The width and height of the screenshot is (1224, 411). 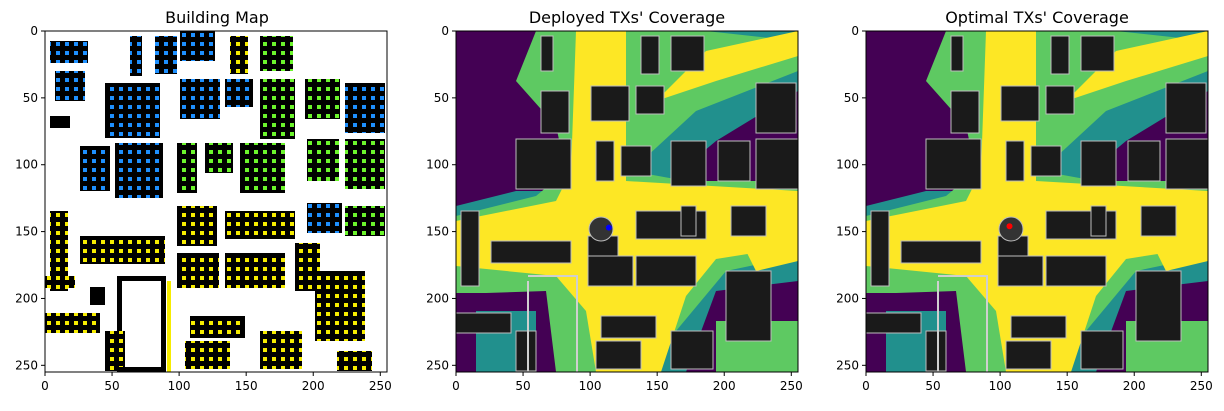 I want to click on panel-title: Optimal TXs' Coverage, so click(x=1037, y=17).